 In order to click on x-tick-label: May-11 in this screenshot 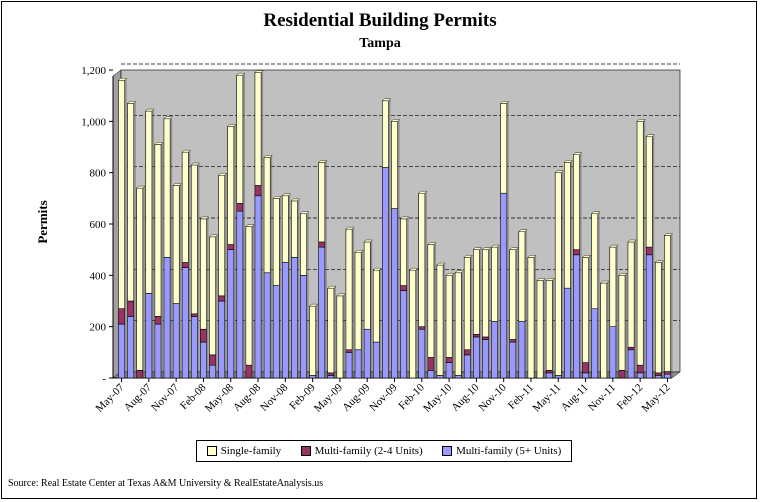, I will do `click(547, 398)`.